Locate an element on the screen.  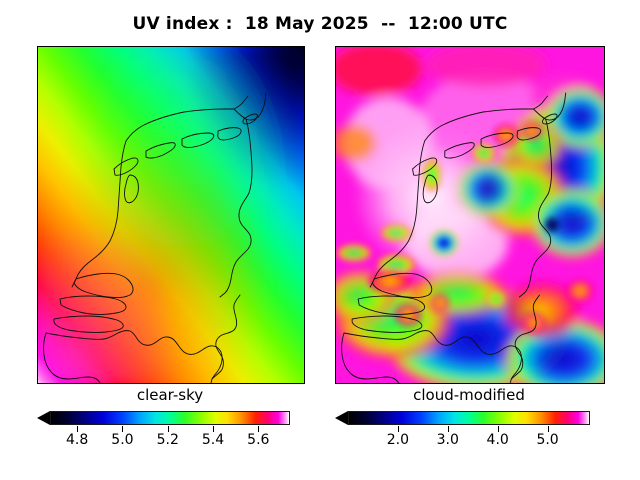
colorbar-tick-label: 5.6 is located at coordinates (258, 440).